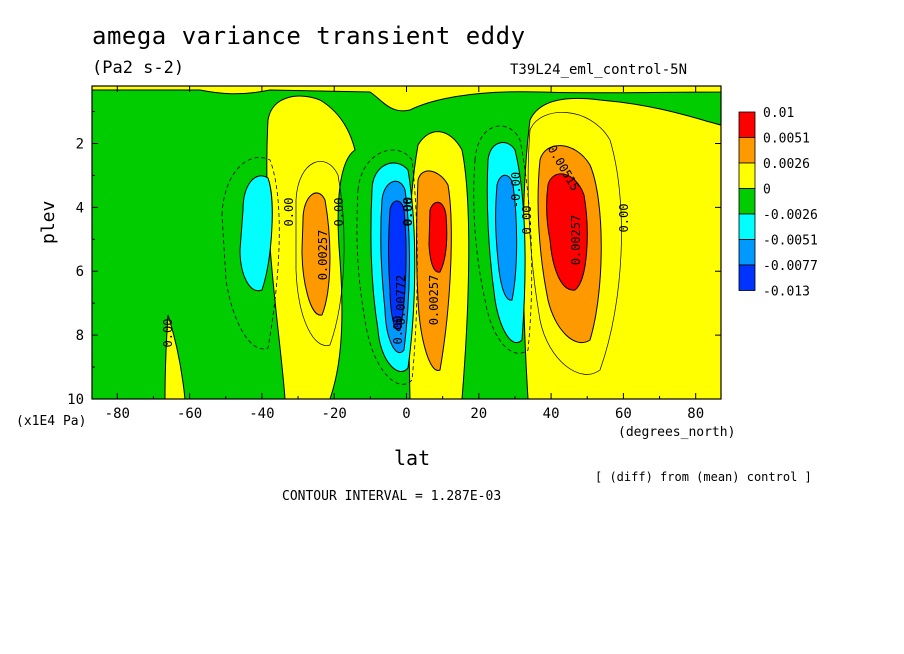  Describe the element at coordinates (623, 414) in the screenshot. I see `x-tick-label: 60` at that location.